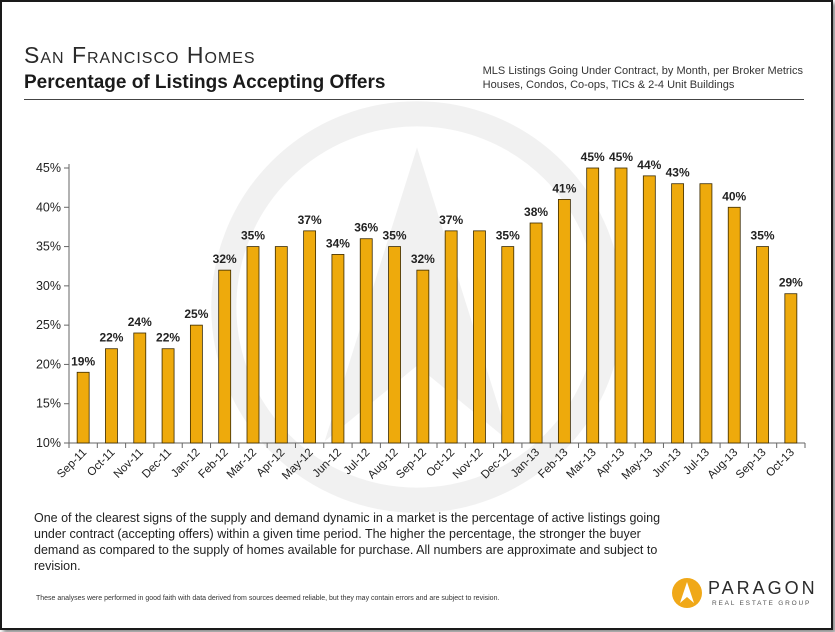  I want to click on logo-tagline: REAL ESTATE GROUP, so click(762, 603).